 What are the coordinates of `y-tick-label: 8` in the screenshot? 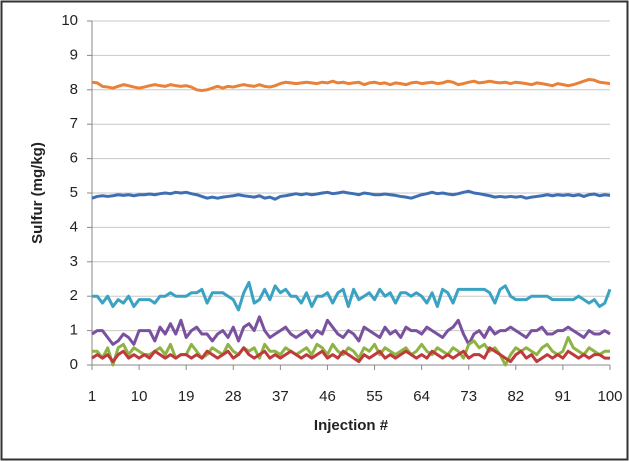 It's located at (74, 89).